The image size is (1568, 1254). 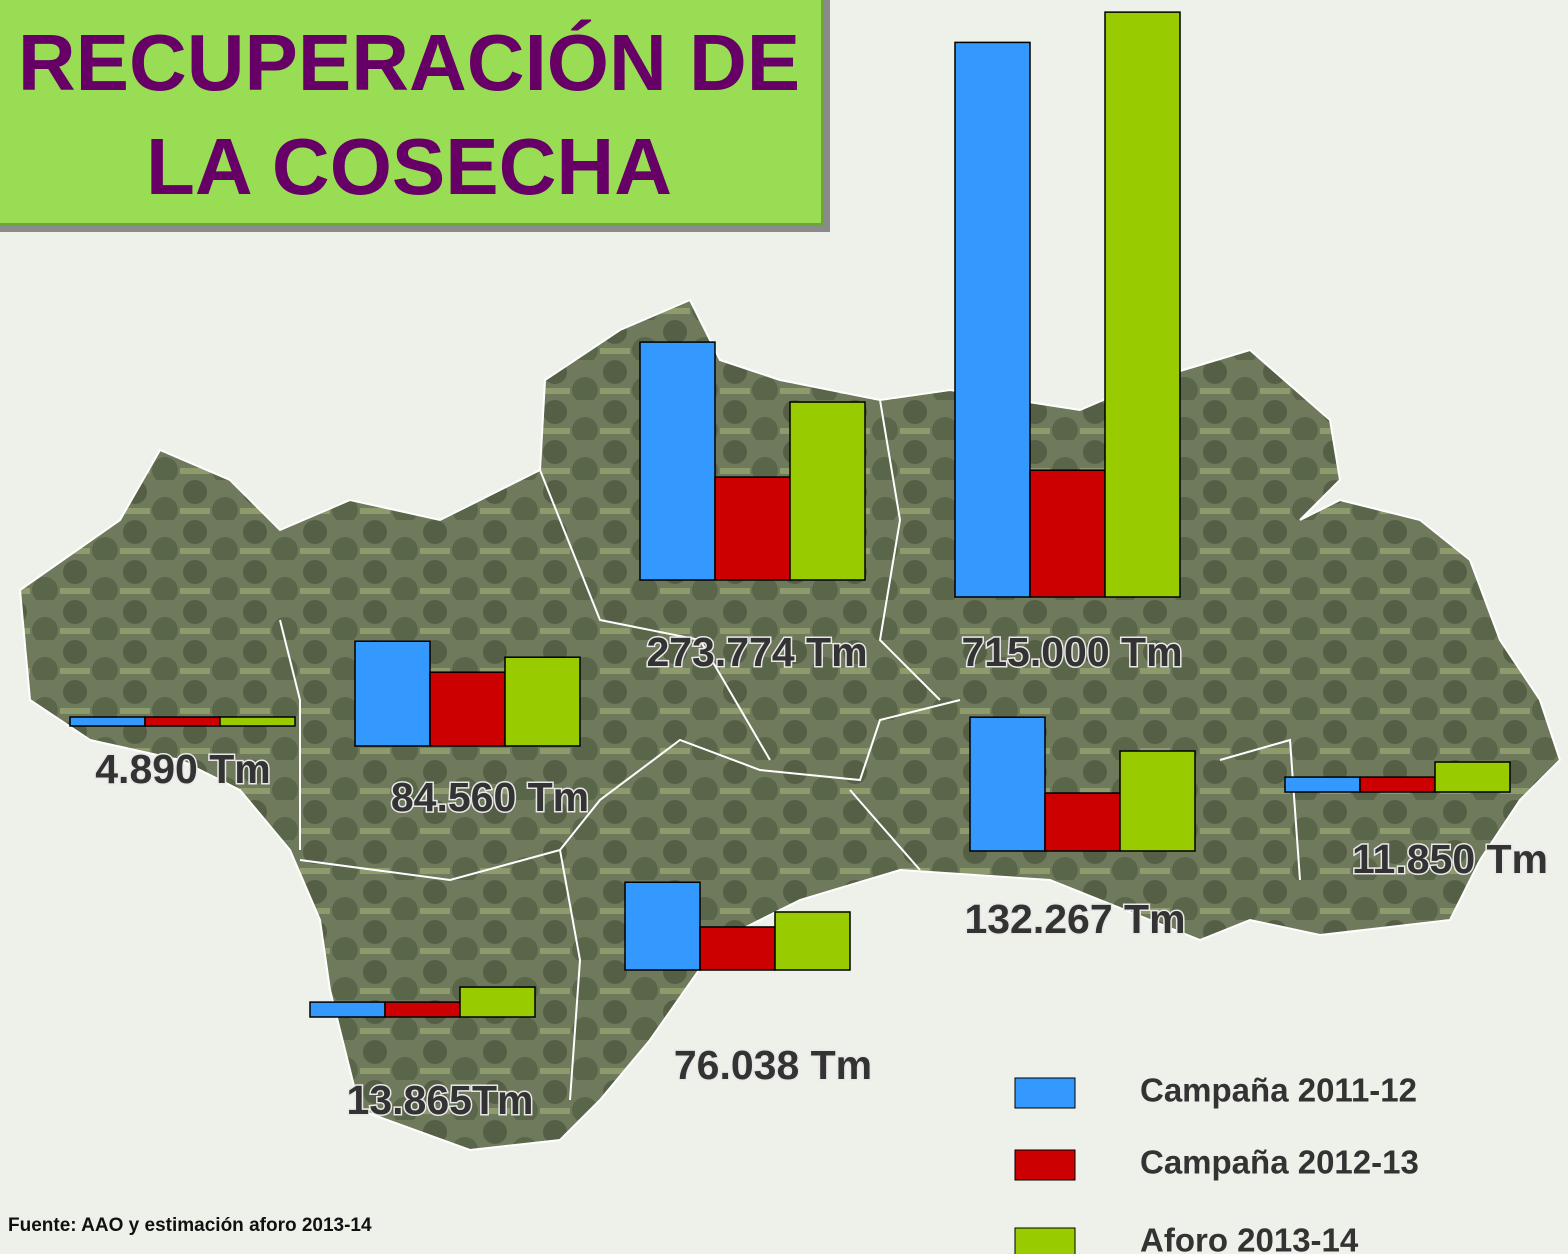 I want to click on legend-label: Campaña 2012-13, so click(x=1279, y=1162).